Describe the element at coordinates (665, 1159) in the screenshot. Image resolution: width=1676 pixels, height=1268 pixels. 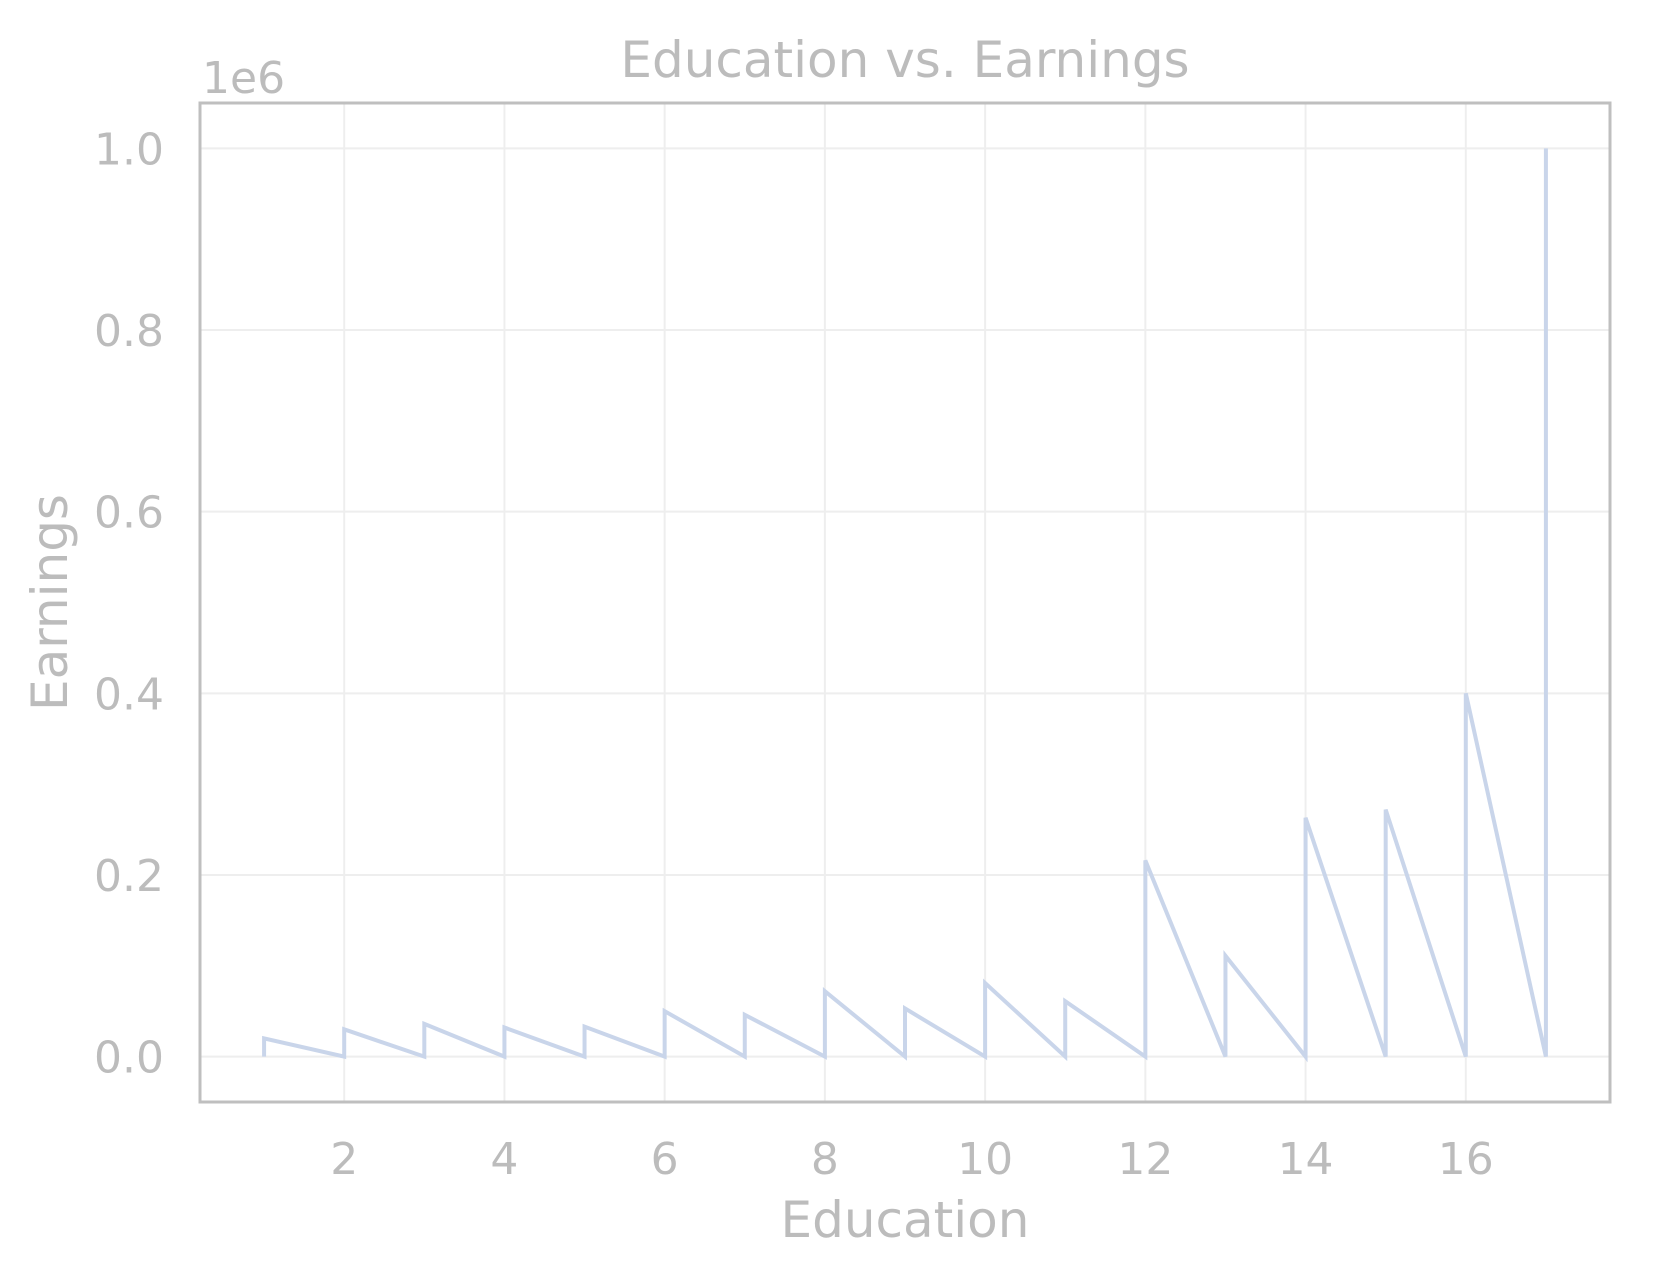
I see `x-tick-label: 6` at that location.